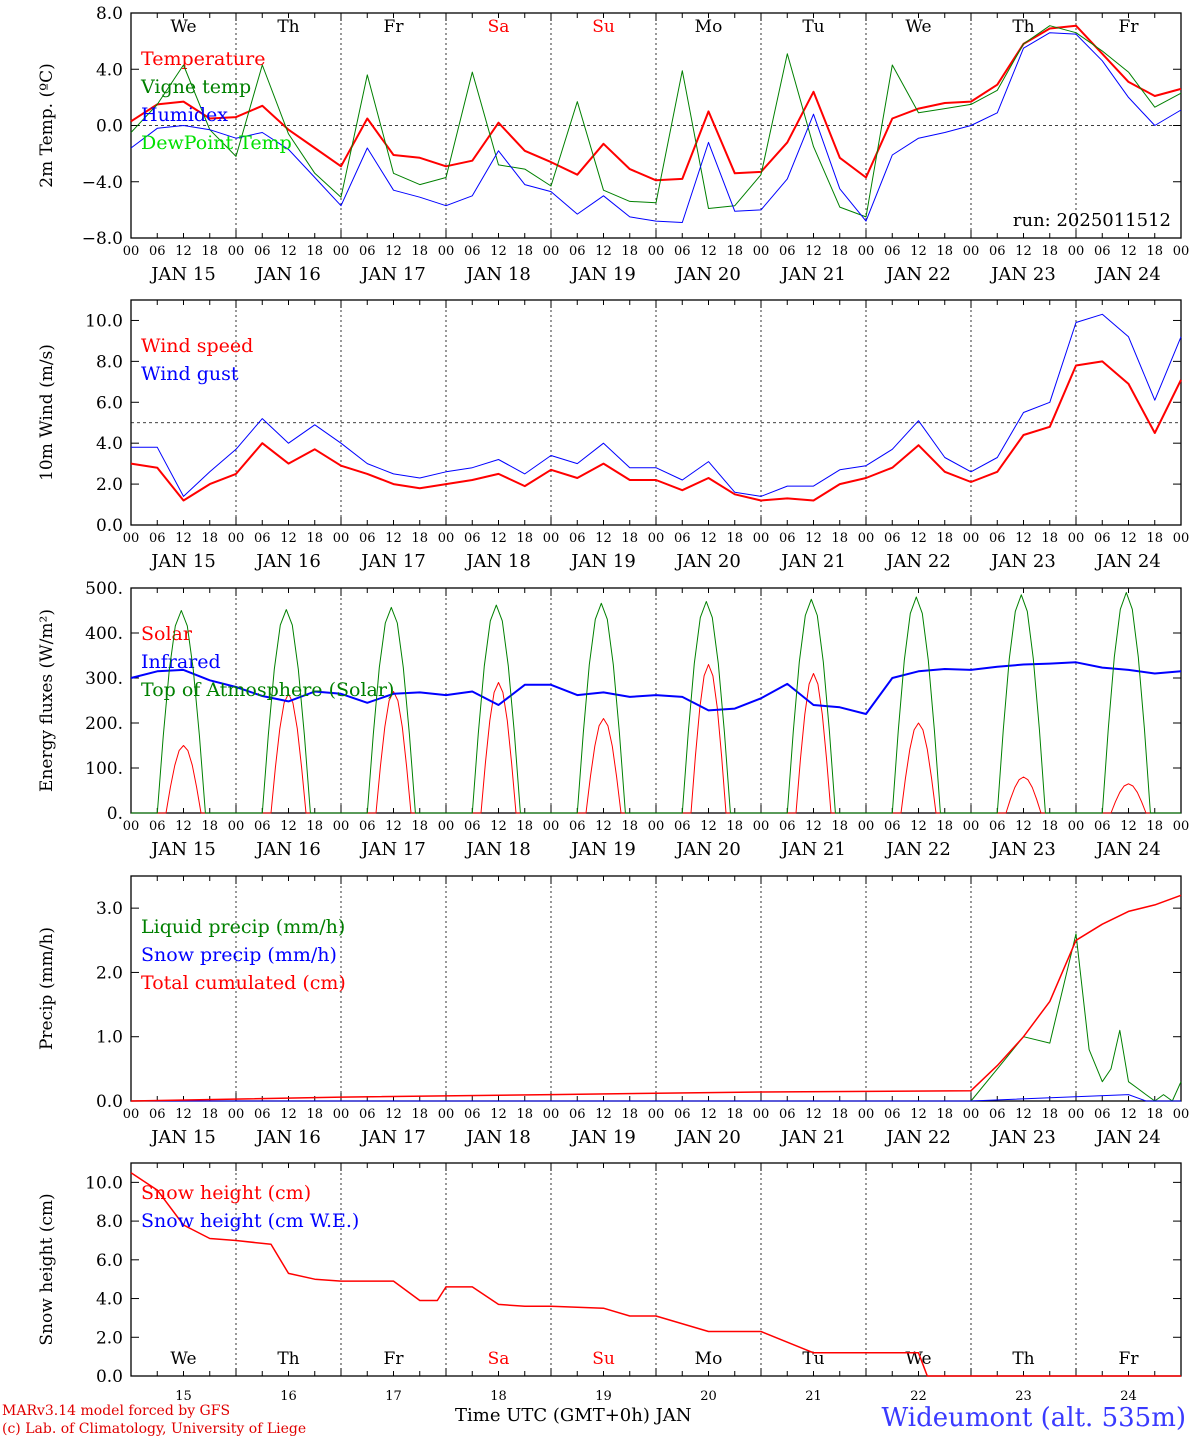 The height and width of the screenshot is (1440, 1194). Describe the element at coordinates (109, 403) in the screenshot. I see `y-tick-label: 6.0` at that location.